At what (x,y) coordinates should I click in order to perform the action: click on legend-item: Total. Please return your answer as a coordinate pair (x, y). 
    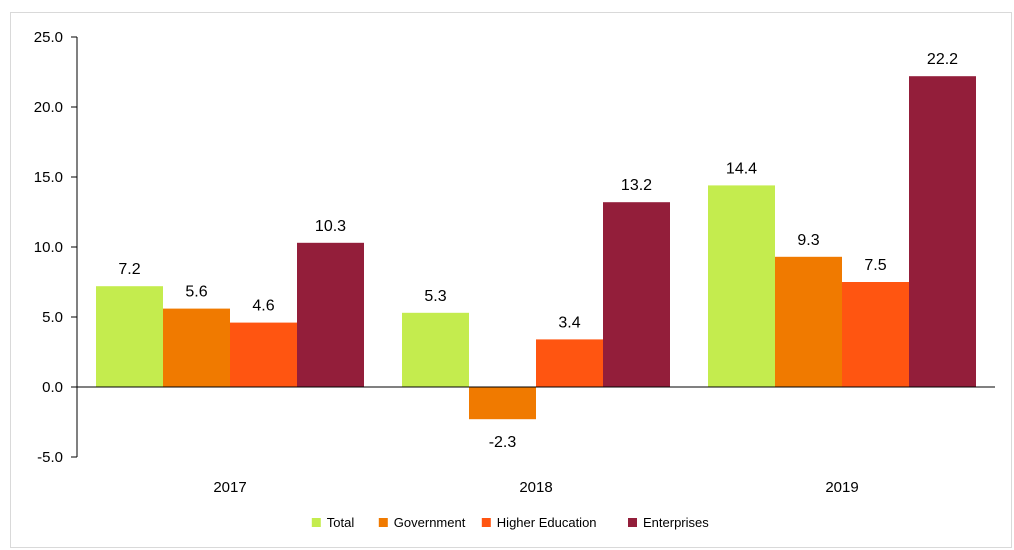
    Looking at the image, I should click on (333, 522).